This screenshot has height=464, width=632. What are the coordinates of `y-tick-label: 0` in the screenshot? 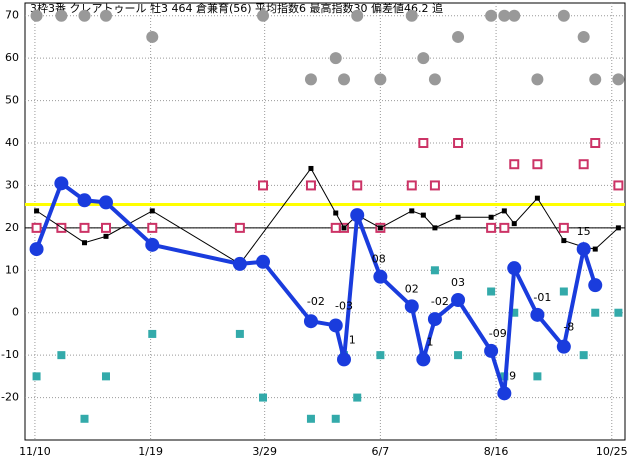 It's located at (15, 312).